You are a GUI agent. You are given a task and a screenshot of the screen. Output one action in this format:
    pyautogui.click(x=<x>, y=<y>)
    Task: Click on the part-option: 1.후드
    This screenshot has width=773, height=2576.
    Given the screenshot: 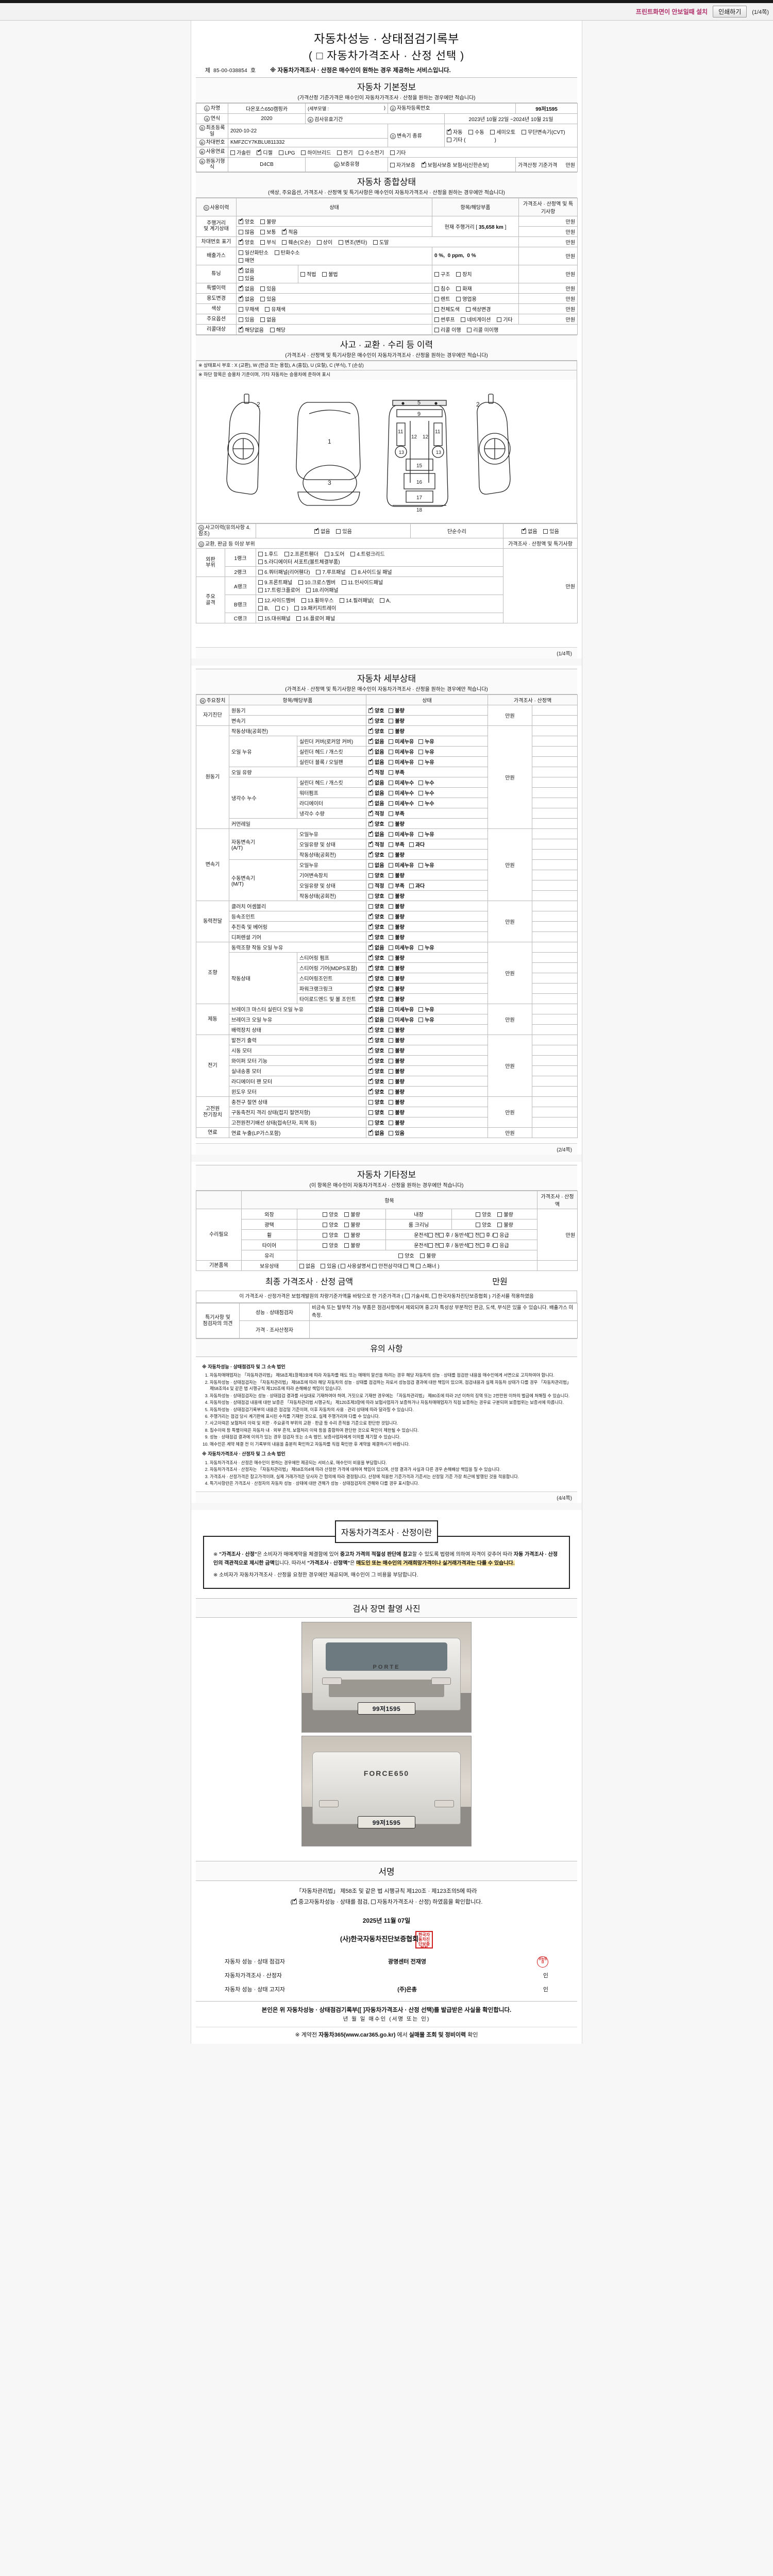 What is the action you would take?
    pyautogui.click(x=268, y=553)
    